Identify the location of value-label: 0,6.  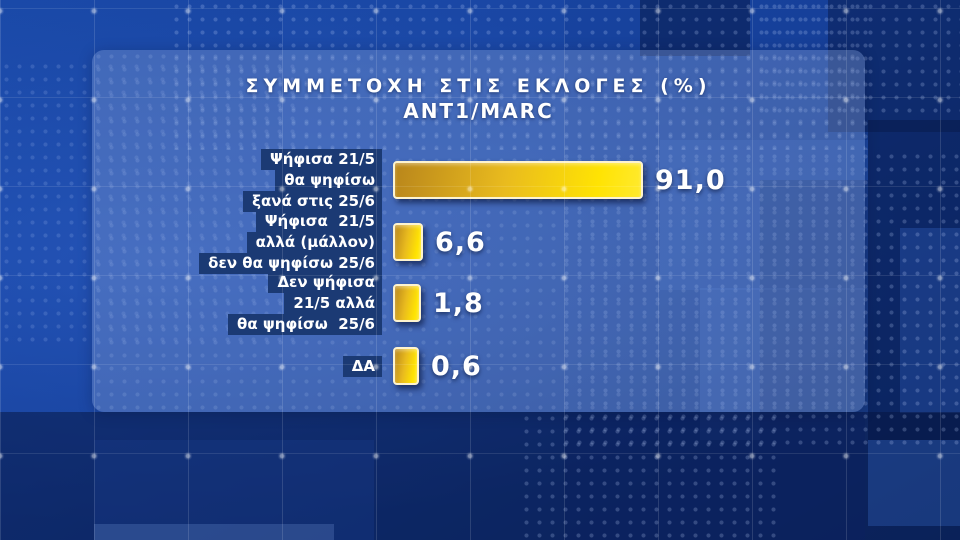
(456, 366).